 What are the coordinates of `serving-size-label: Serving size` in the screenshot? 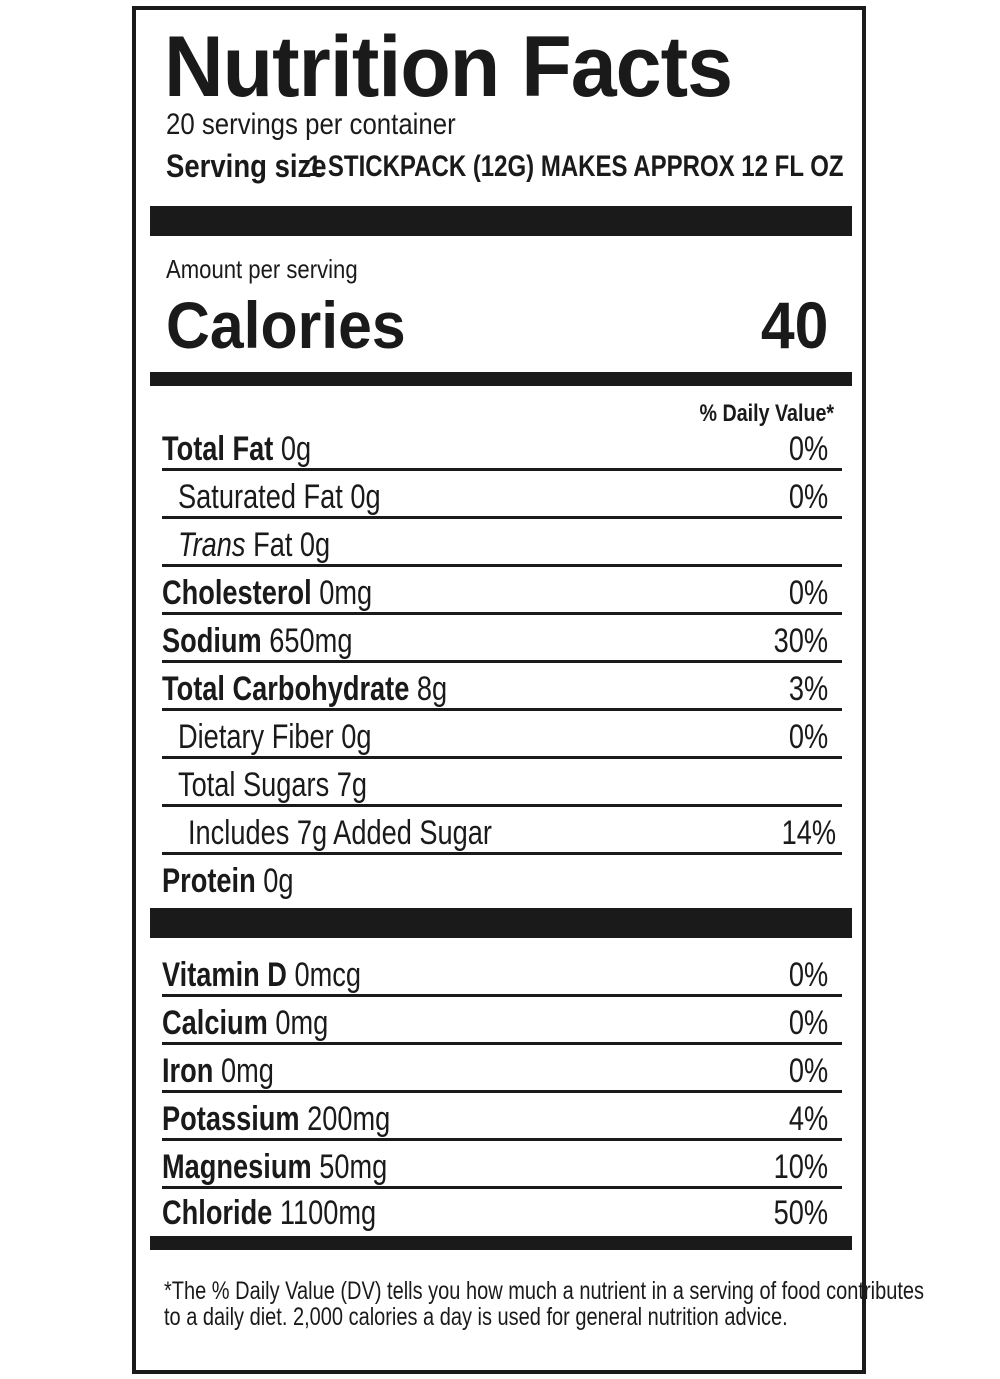 It's located at (246, 166).